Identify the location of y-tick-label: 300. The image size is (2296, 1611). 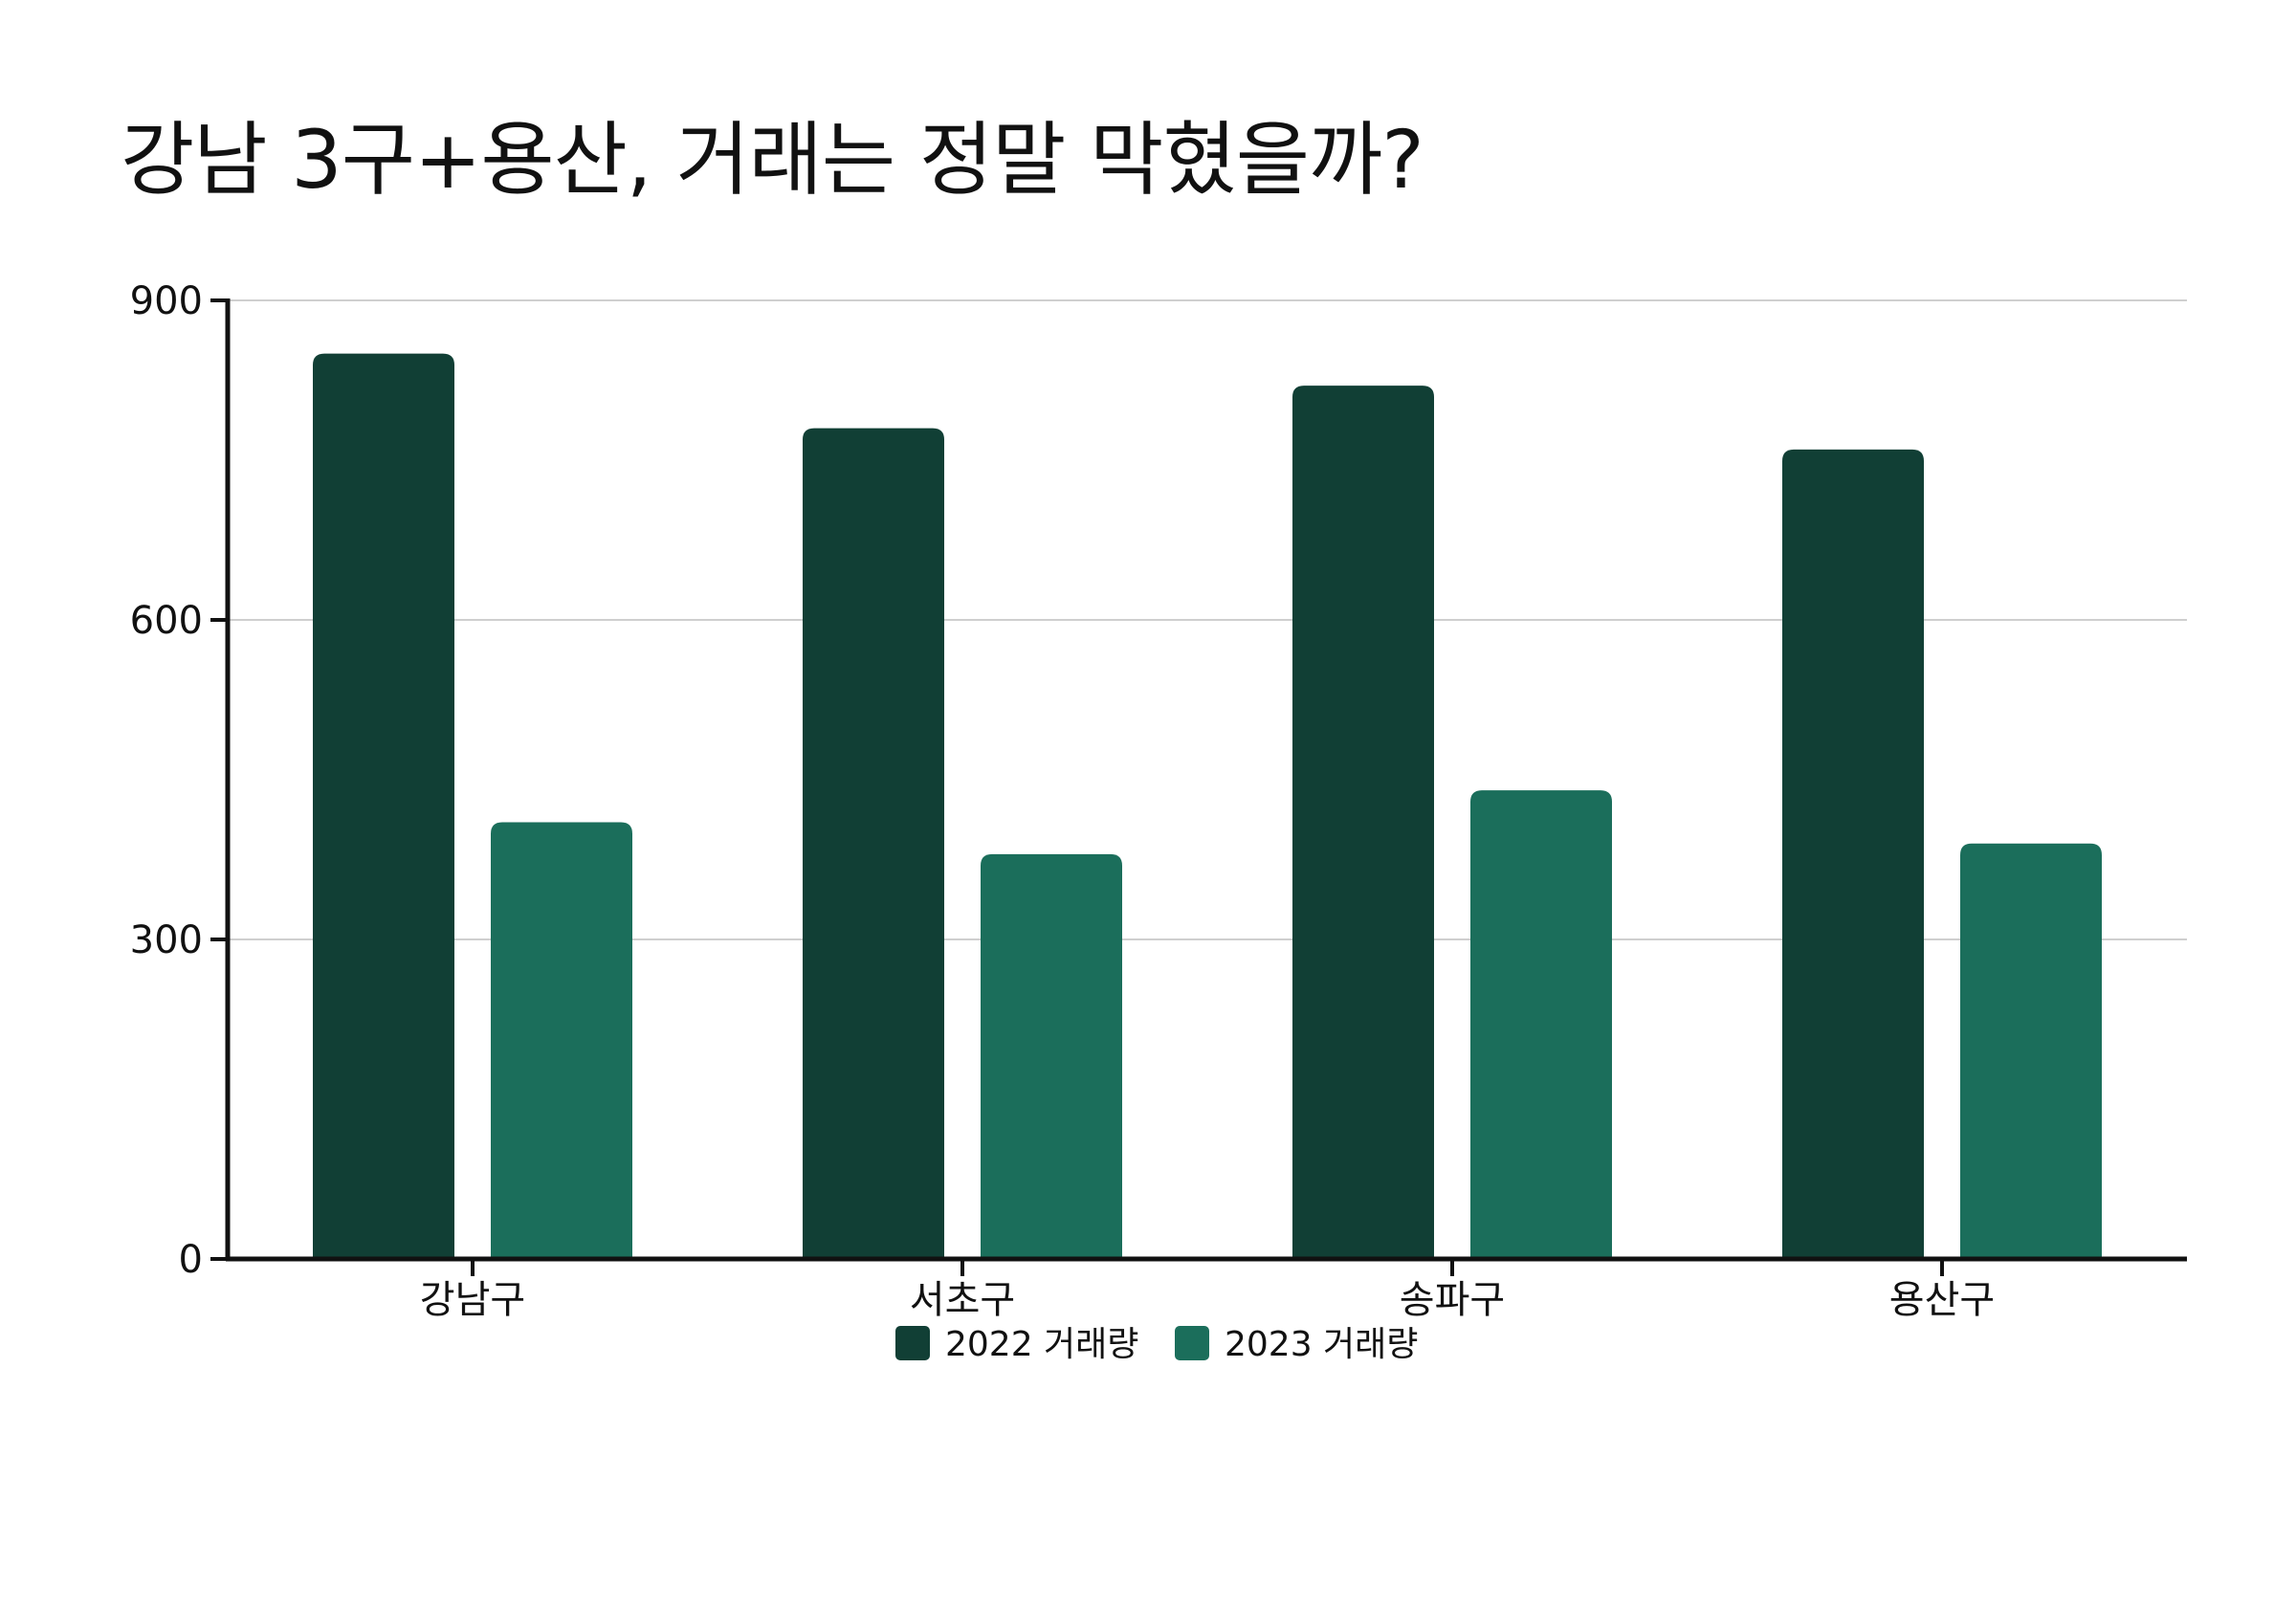
(166, 940).